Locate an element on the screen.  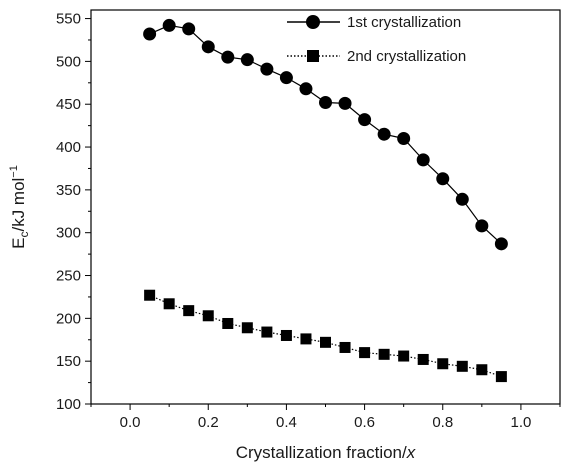
y-tick-label: 250 is located at coordinates (68, 276).